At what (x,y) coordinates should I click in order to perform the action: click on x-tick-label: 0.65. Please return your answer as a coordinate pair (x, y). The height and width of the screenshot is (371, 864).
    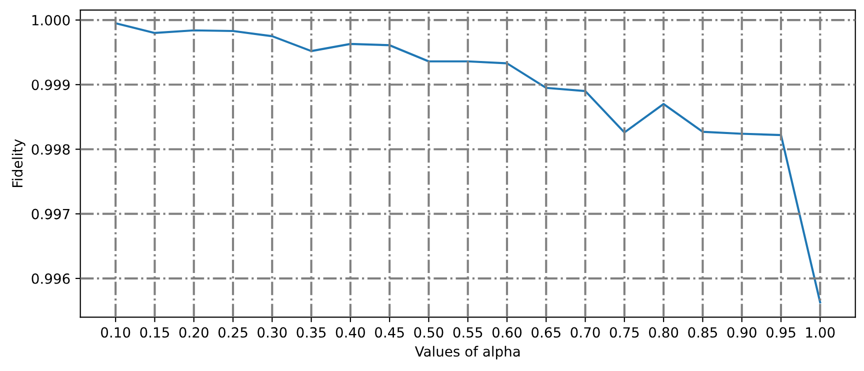
    Looking at the image, I should click on (546, 332).